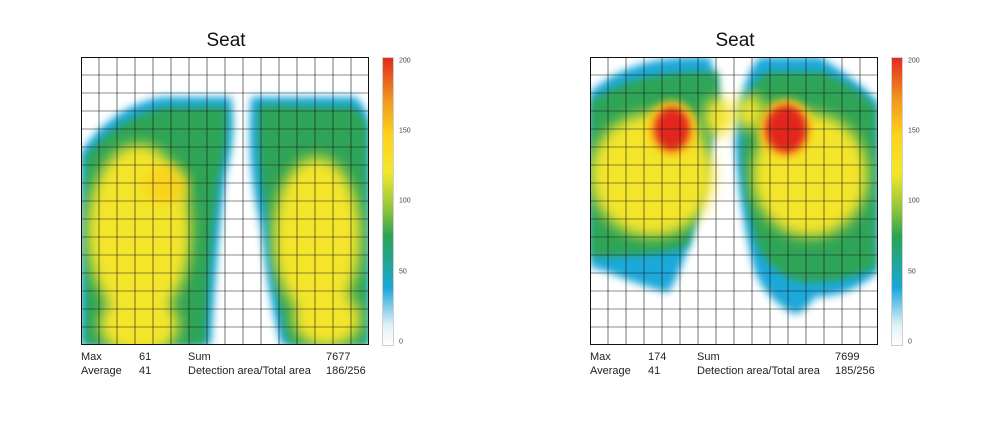 Image resolution: width=1000 pixels, height=448 pixels. What do you see at coordinates (338, 357) in the screenshot?
I see `sum-value: 7677` at bounding box center [338, 357].